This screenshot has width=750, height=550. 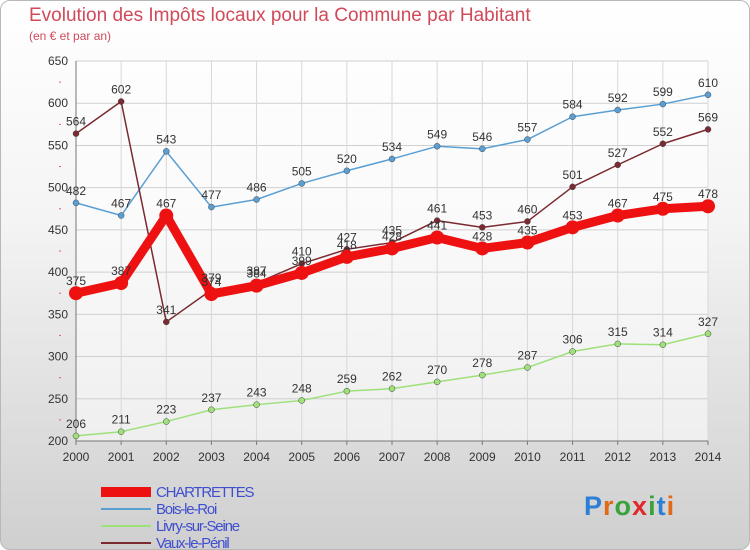 I want to click on data-label: 384, so click(x=257, y=274).